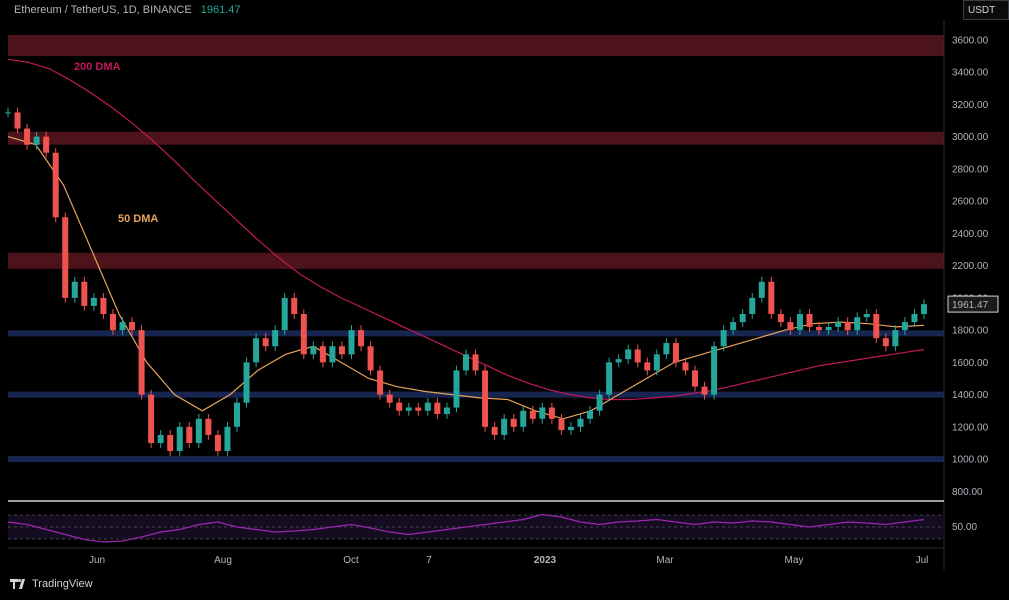 The height and width of the screenshot is (600, 1009). What do you see at coordinates (970, 395) in the screenshot?
I see `y-tick-label: 1400.00` at bounding box center [970, 395].